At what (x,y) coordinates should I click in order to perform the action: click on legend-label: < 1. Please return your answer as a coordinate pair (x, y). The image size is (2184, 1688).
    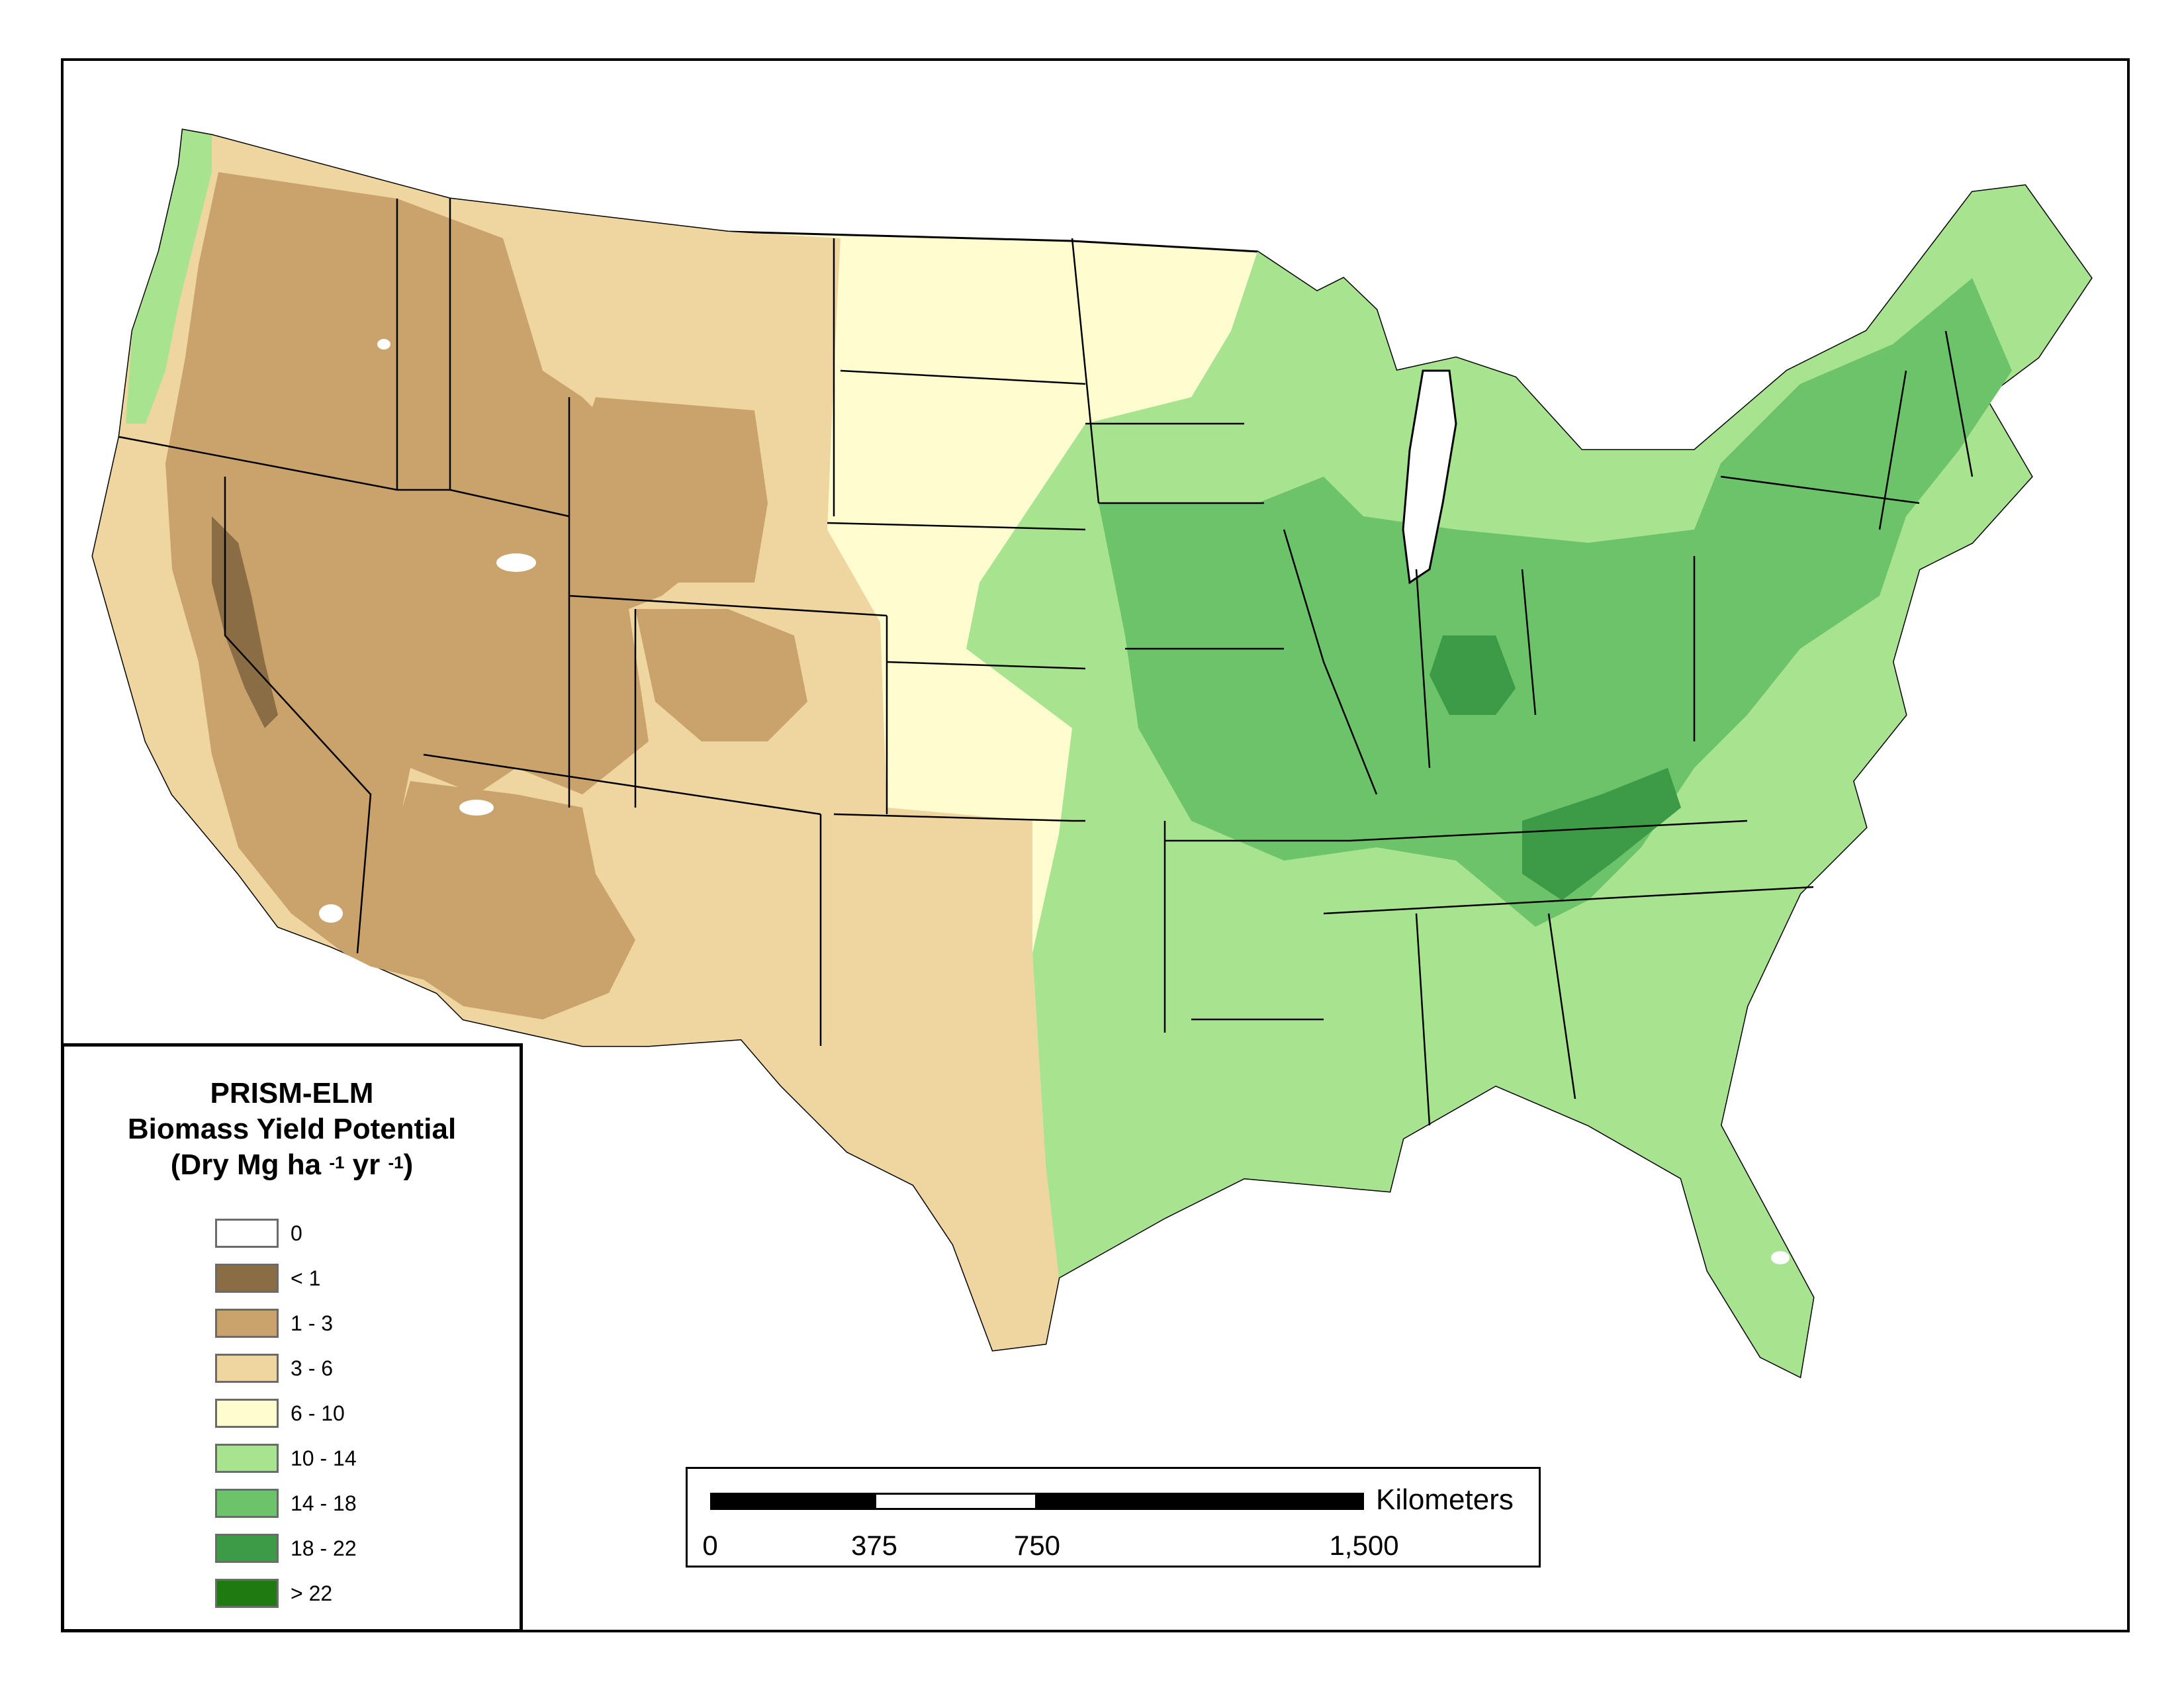
    Looking at the image, I should click on (306, 1278).